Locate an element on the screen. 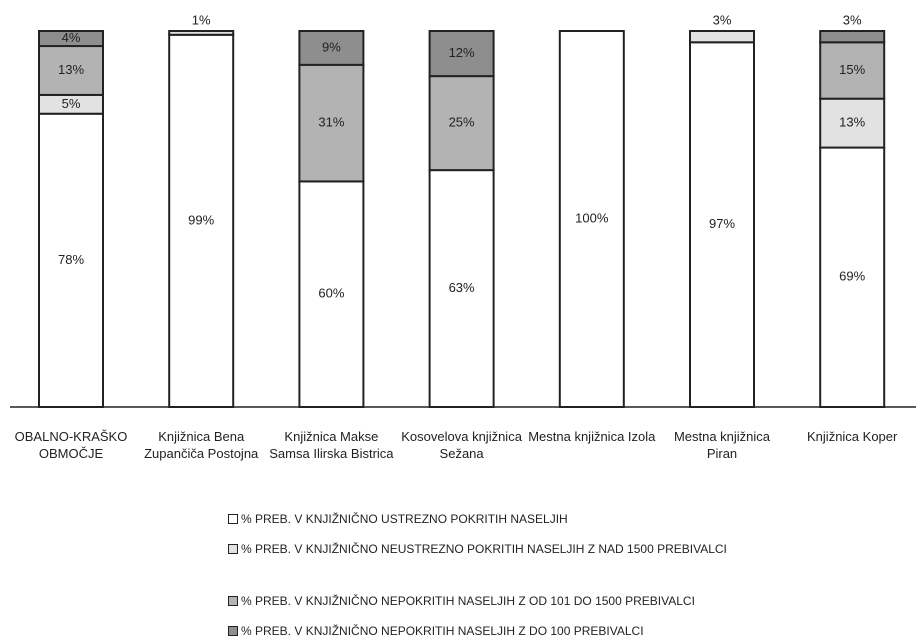 Image resolution: width=916 pixels, height=638 pixels. x-tick-label: Knjižnica Koper is located at coordinates (852, 436).